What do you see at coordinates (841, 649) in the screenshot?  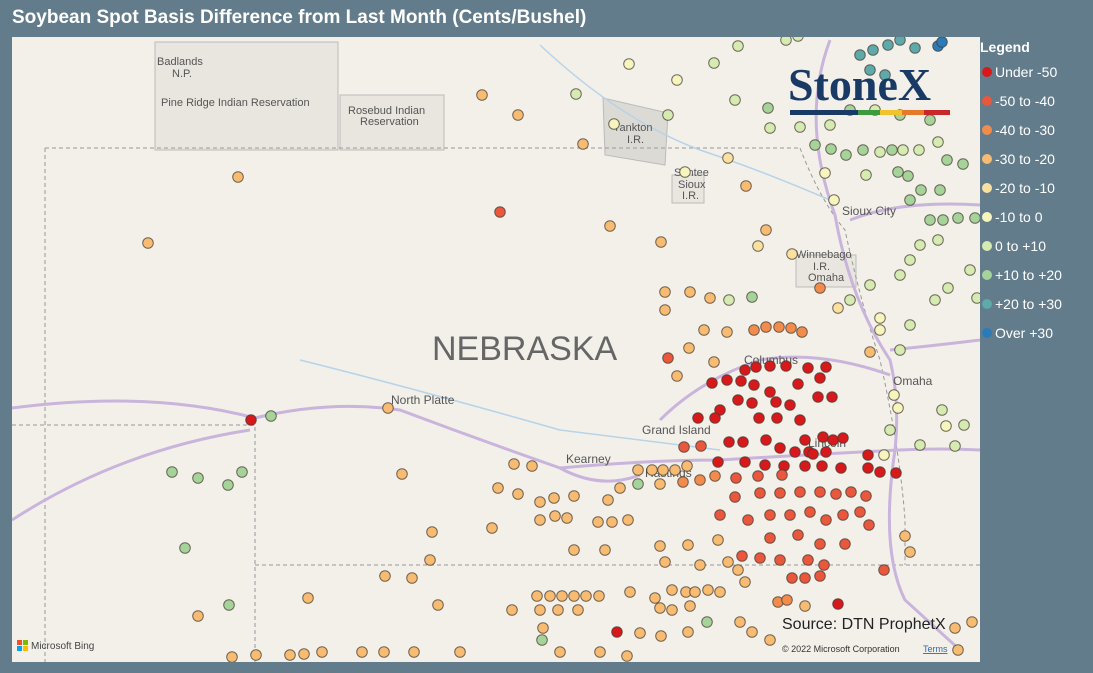 I see `copyright: © 2022 Microsoft Corporation` at bounding box center [841, 649].